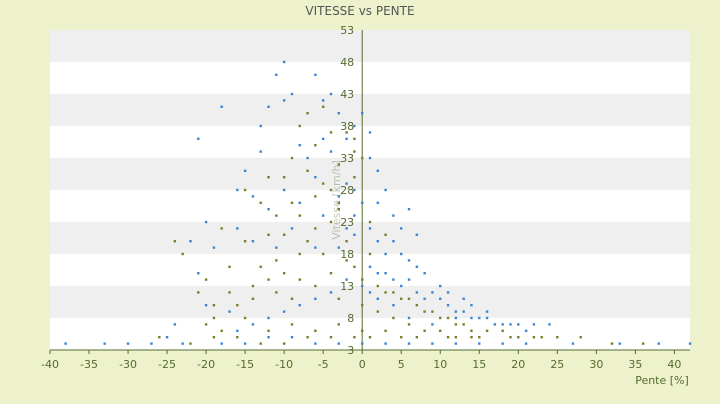 This screenshot has width=720, height=404. Describe the element at coordinates (336, 200) in the screenshot. I see `y-axis-label: Vitesse [km/h]` at that location.